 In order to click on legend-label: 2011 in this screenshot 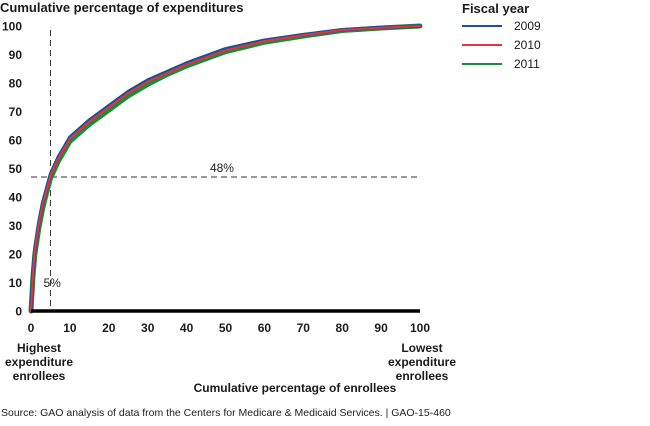, I will do `click(527, 64)`.